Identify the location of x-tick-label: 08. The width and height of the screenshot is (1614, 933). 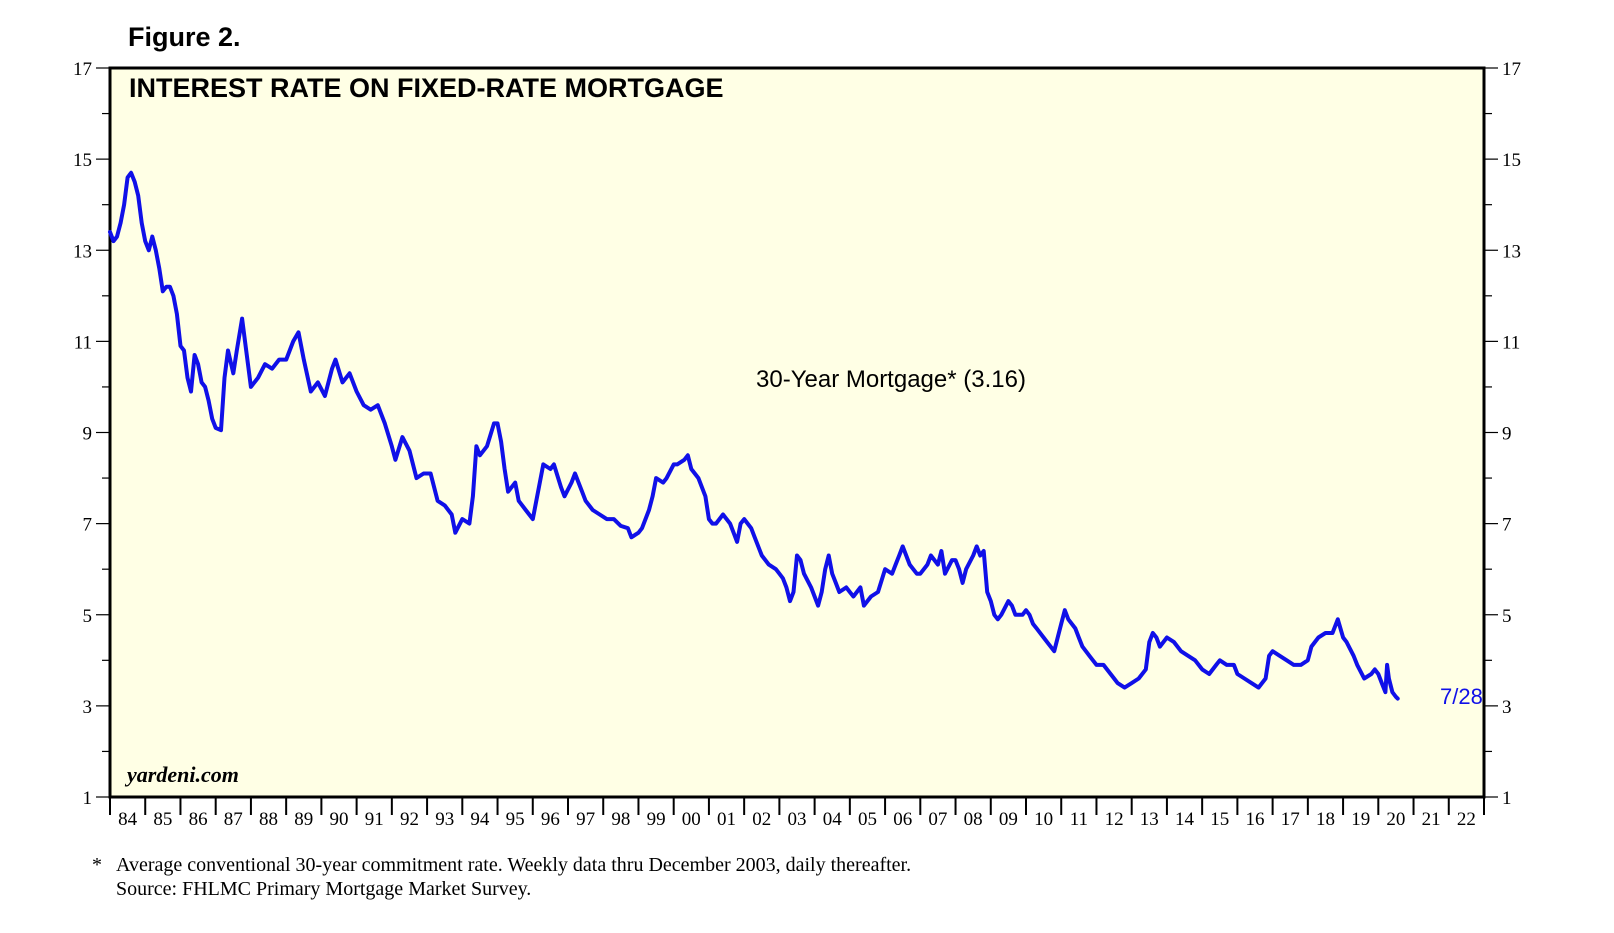
(973, 819).